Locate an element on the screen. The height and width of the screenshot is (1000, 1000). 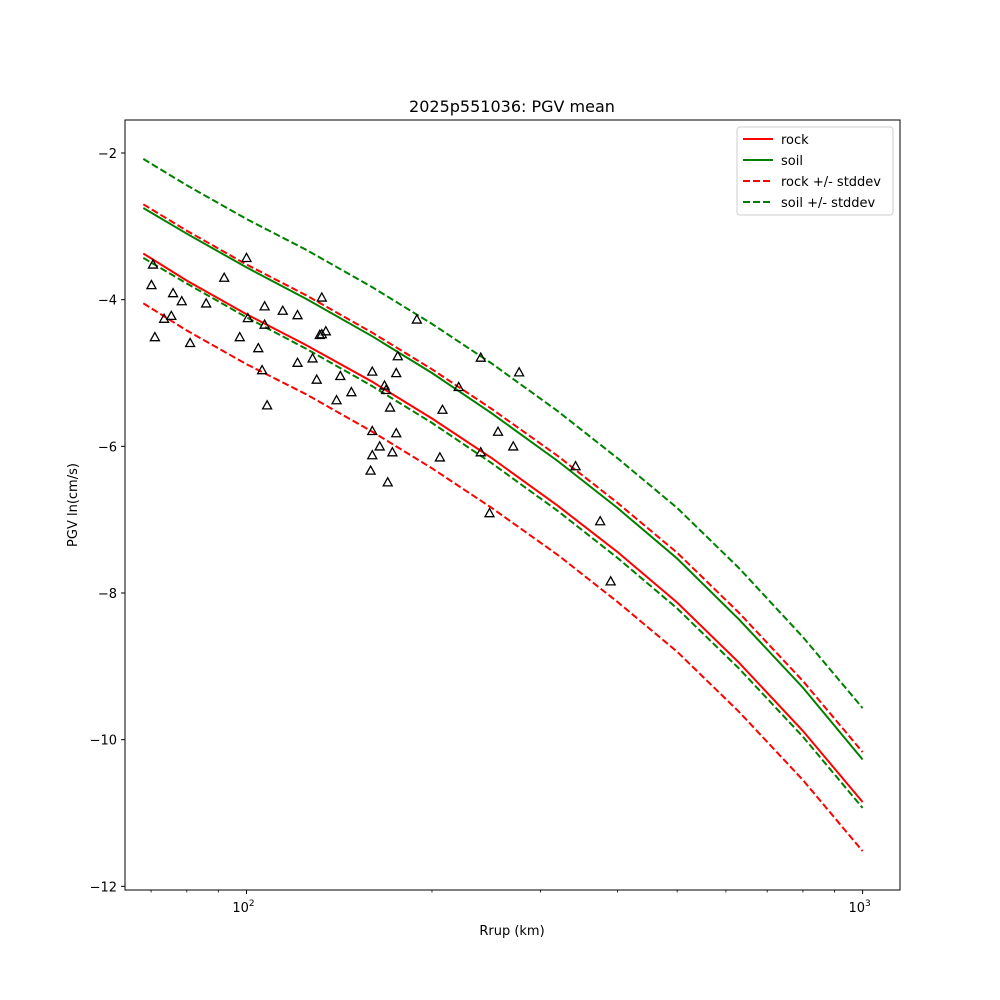
x-axis-label: Rrup (km) is located at coordinates (511, 931).